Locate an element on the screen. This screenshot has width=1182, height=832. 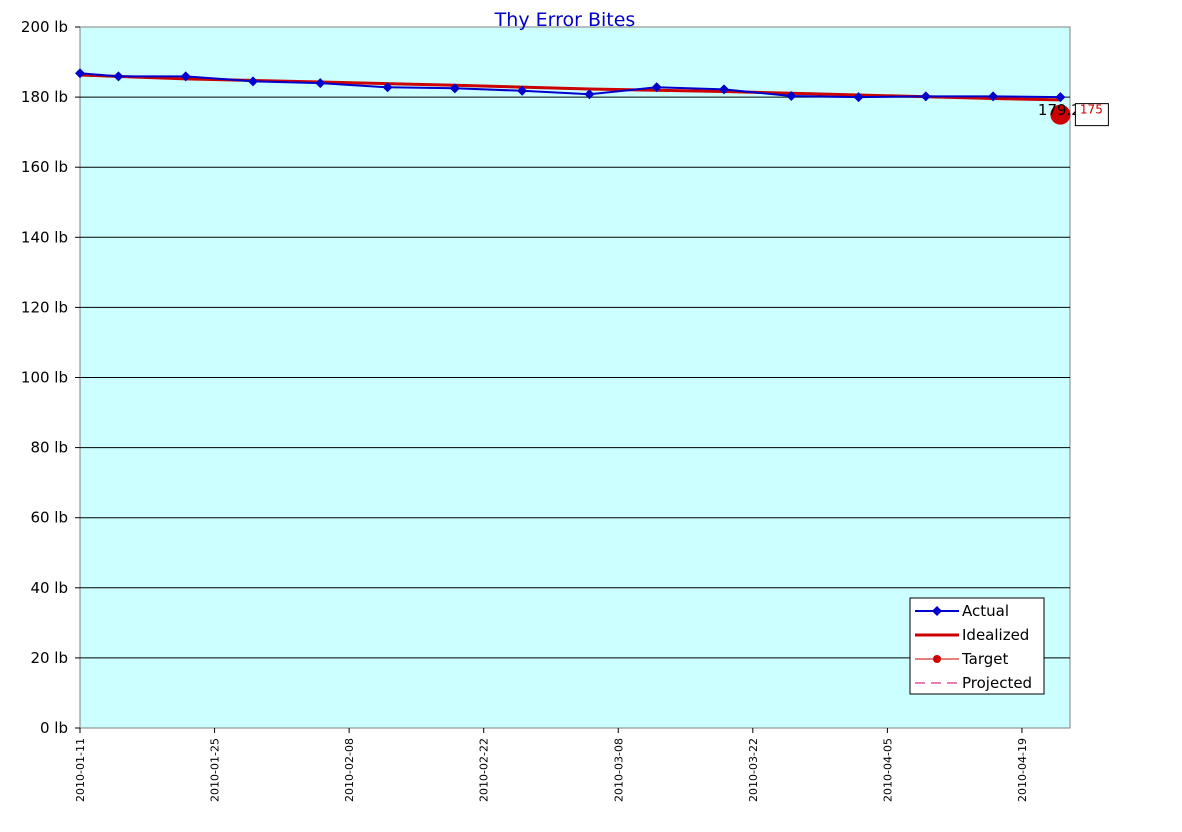
x-tick-label: 2010-04-19 is located at coordinates (1022, 770).